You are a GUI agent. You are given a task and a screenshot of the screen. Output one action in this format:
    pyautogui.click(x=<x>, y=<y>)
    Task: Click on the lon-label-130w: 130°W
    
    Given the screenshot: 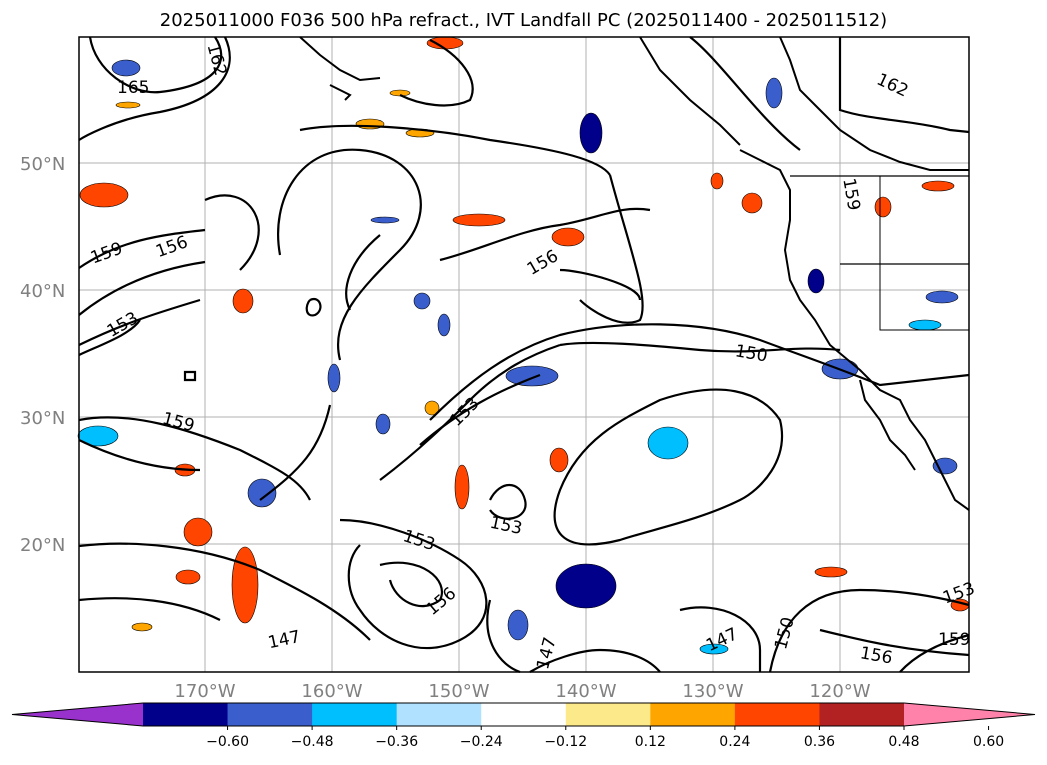 What is the action you would take?
    pyautogui.click(x=712, y=691)
    